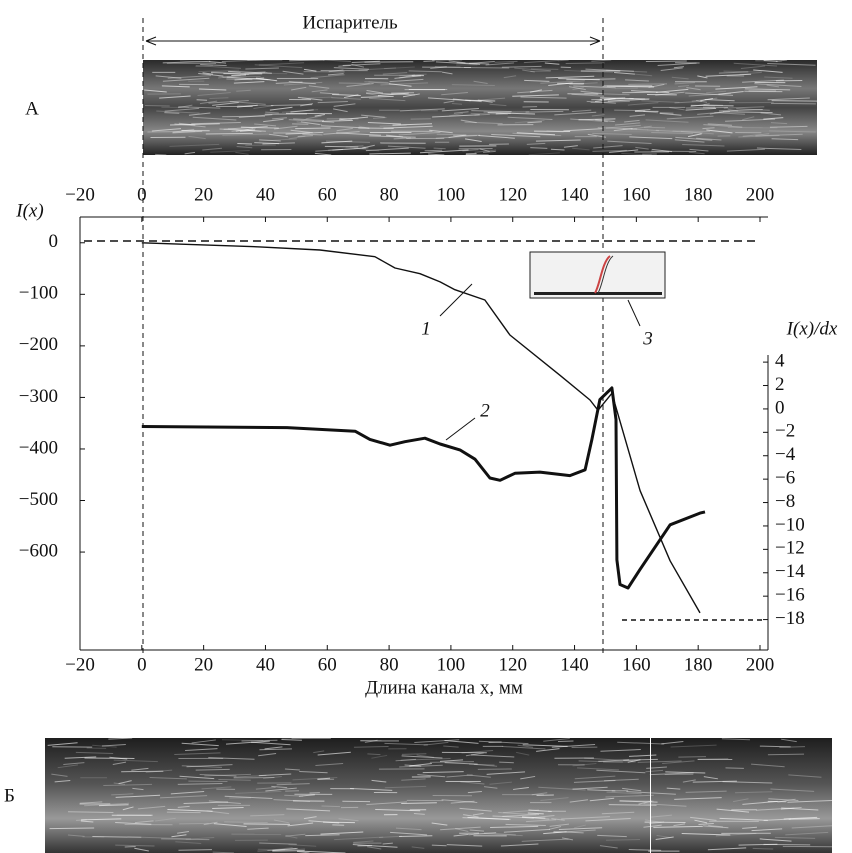  What do you see at coordinates (327, 194) in the screenshot?
I see `x2-tick-label: 60` at bounding box center [327, 194].